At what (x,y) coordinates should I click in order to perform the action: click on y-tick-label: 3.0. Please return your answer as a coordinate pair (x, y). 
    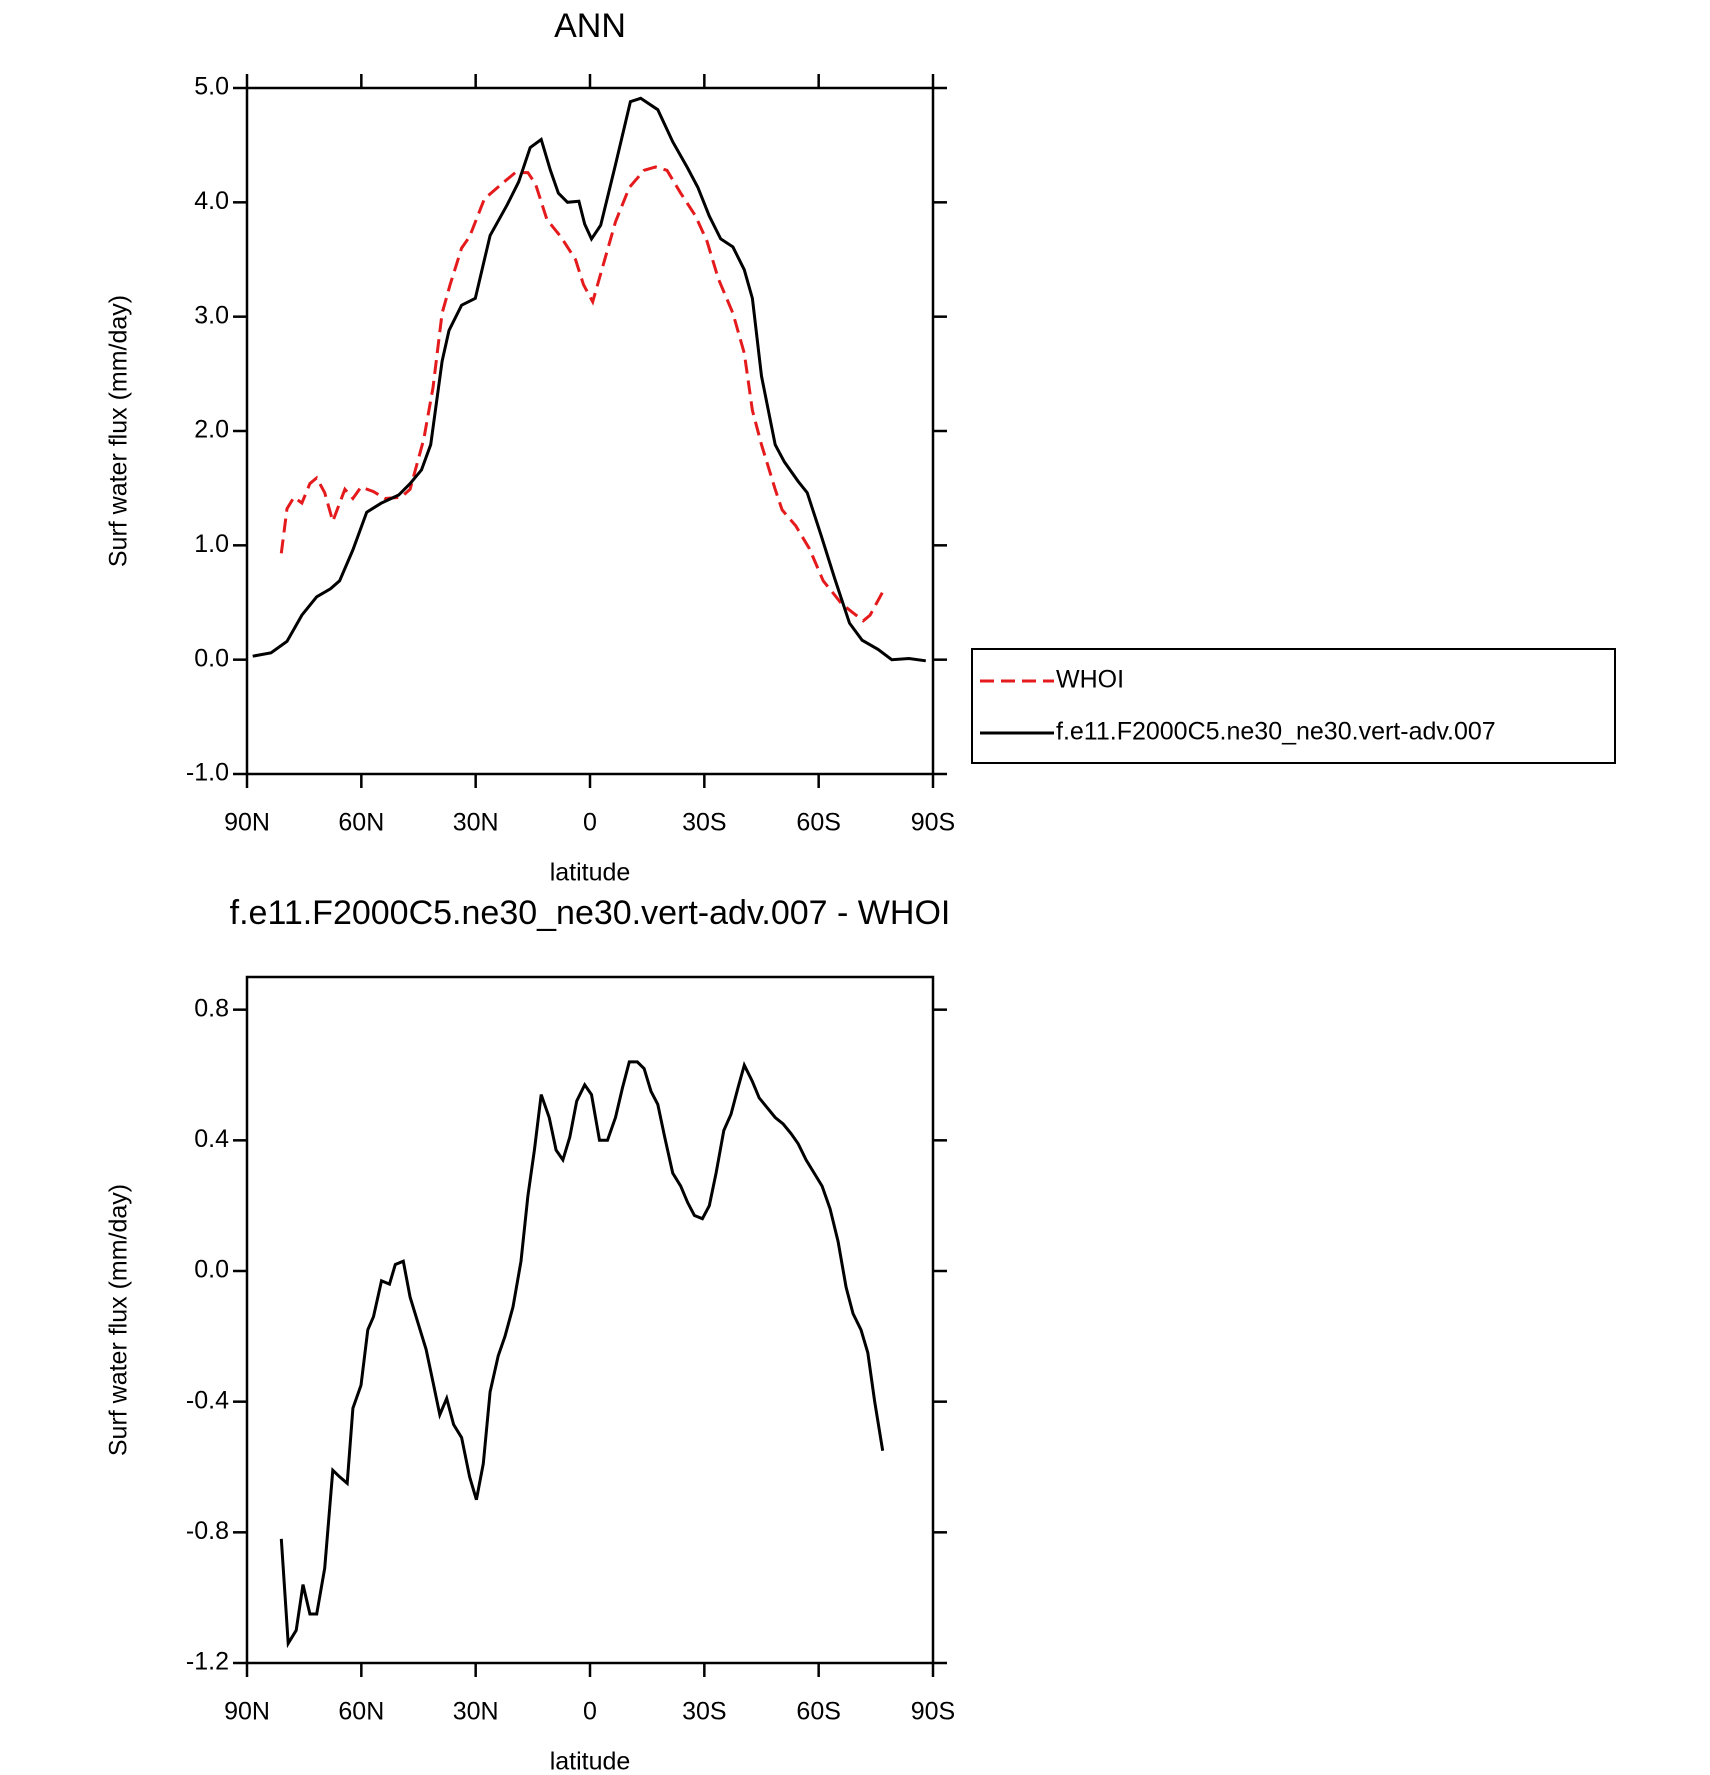
    Looking at the image, I should click on (211, 315).